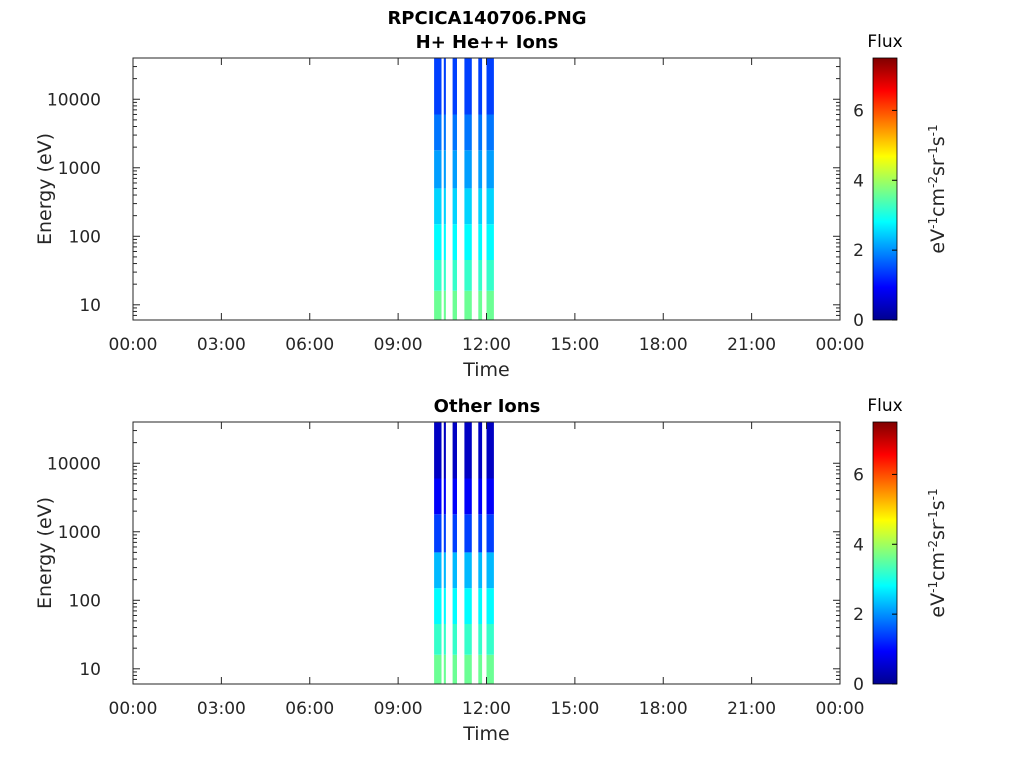 This screenshot has width=1024, height=768. I want to click on x-tick-label: 15:00, so click(574, 709).